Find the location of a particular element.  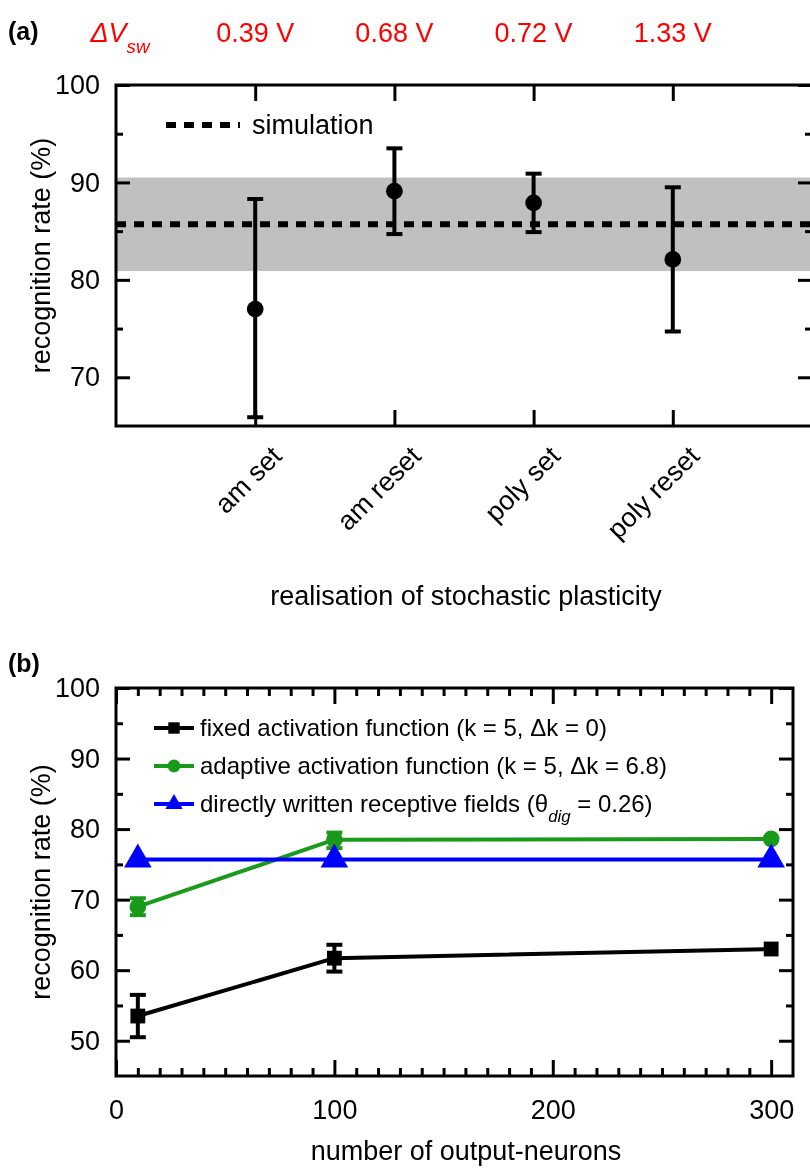

legend-label: directly written receptive fields (θ$_{dig}$ = 0.26) is located at coordinates (426, 808).